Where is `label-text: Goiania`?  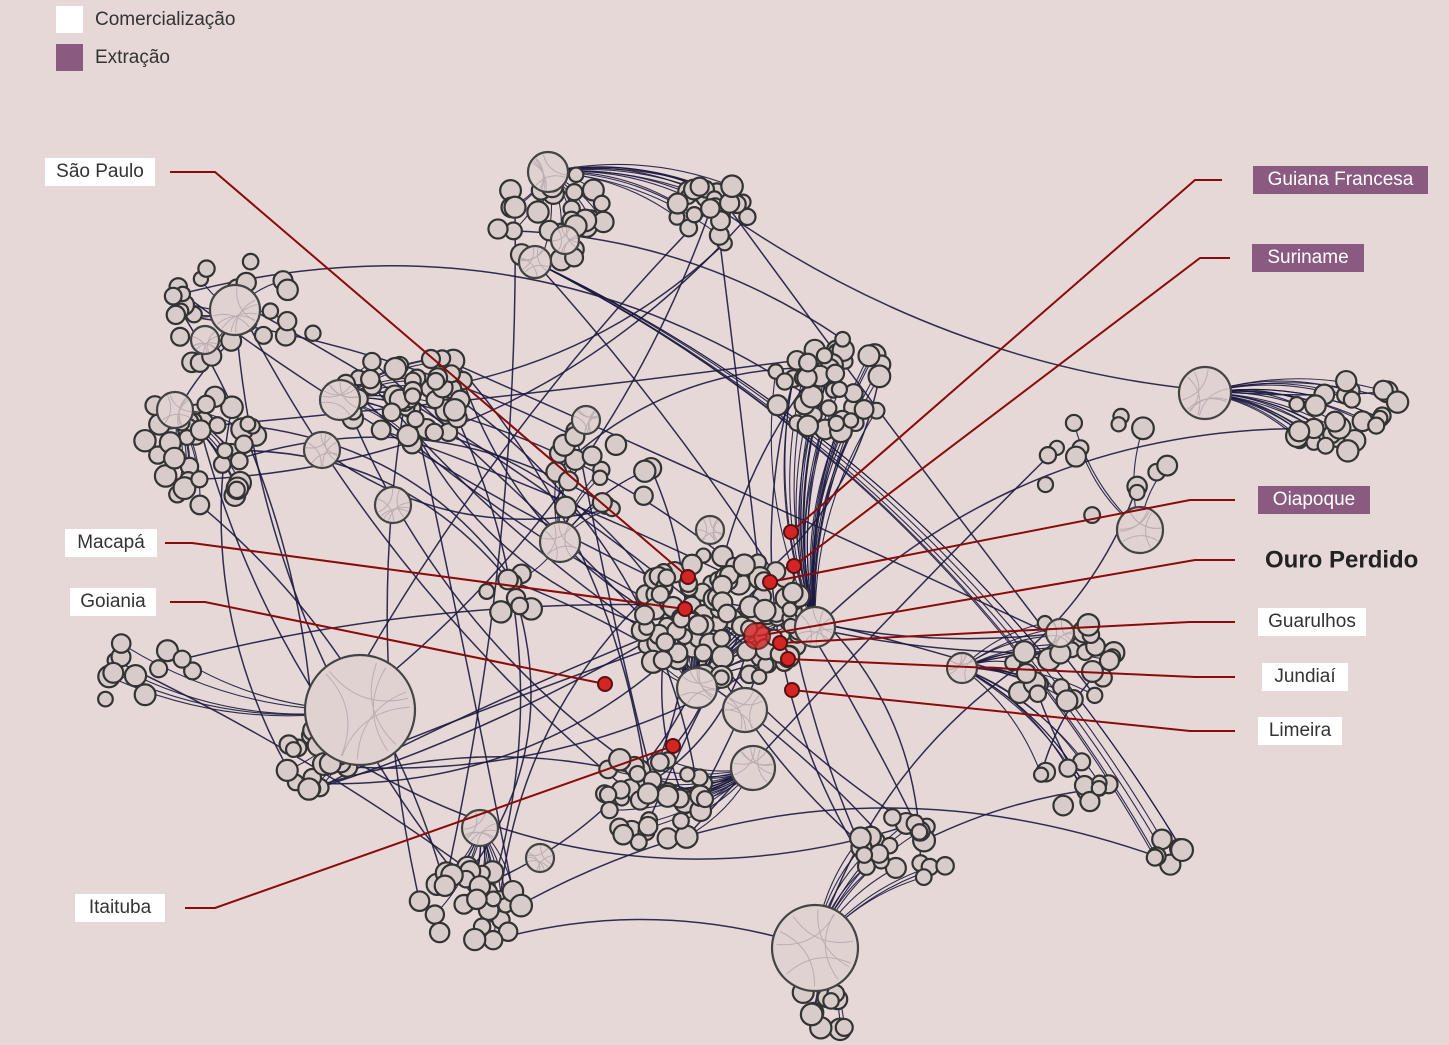 label-text: Goiania is located at coordinates (113, 601).